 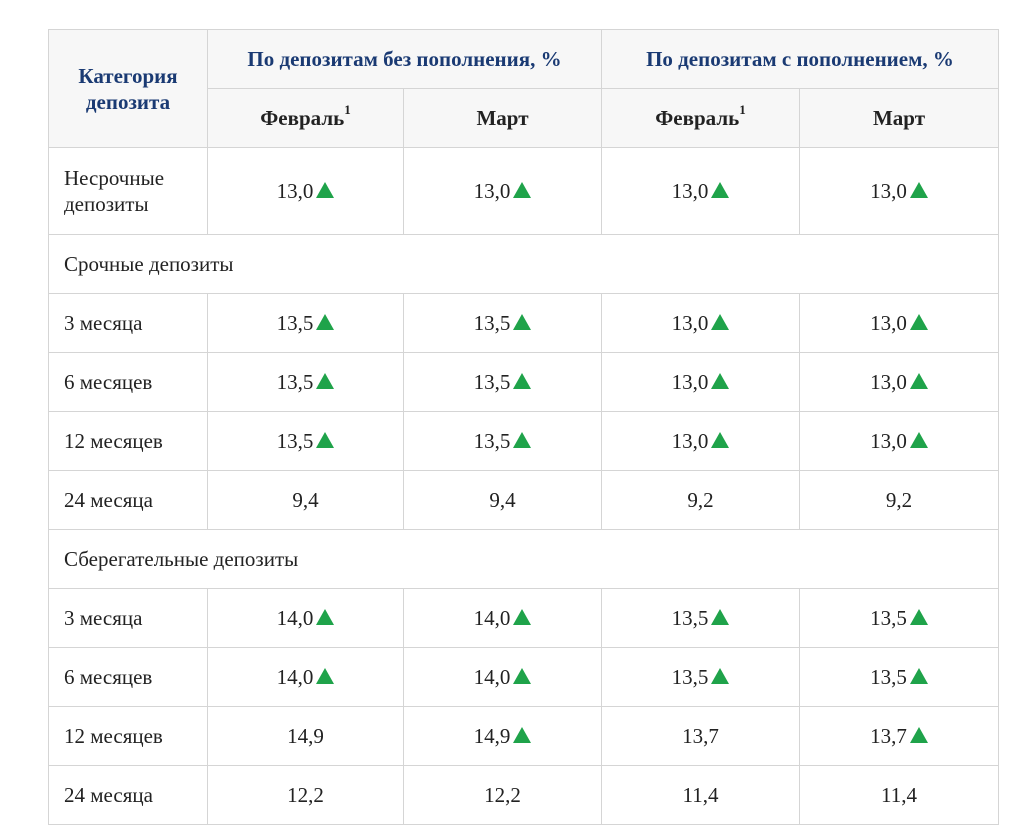 I want to click on section-label: Срочные депозиты, so click(x=523, y=264).